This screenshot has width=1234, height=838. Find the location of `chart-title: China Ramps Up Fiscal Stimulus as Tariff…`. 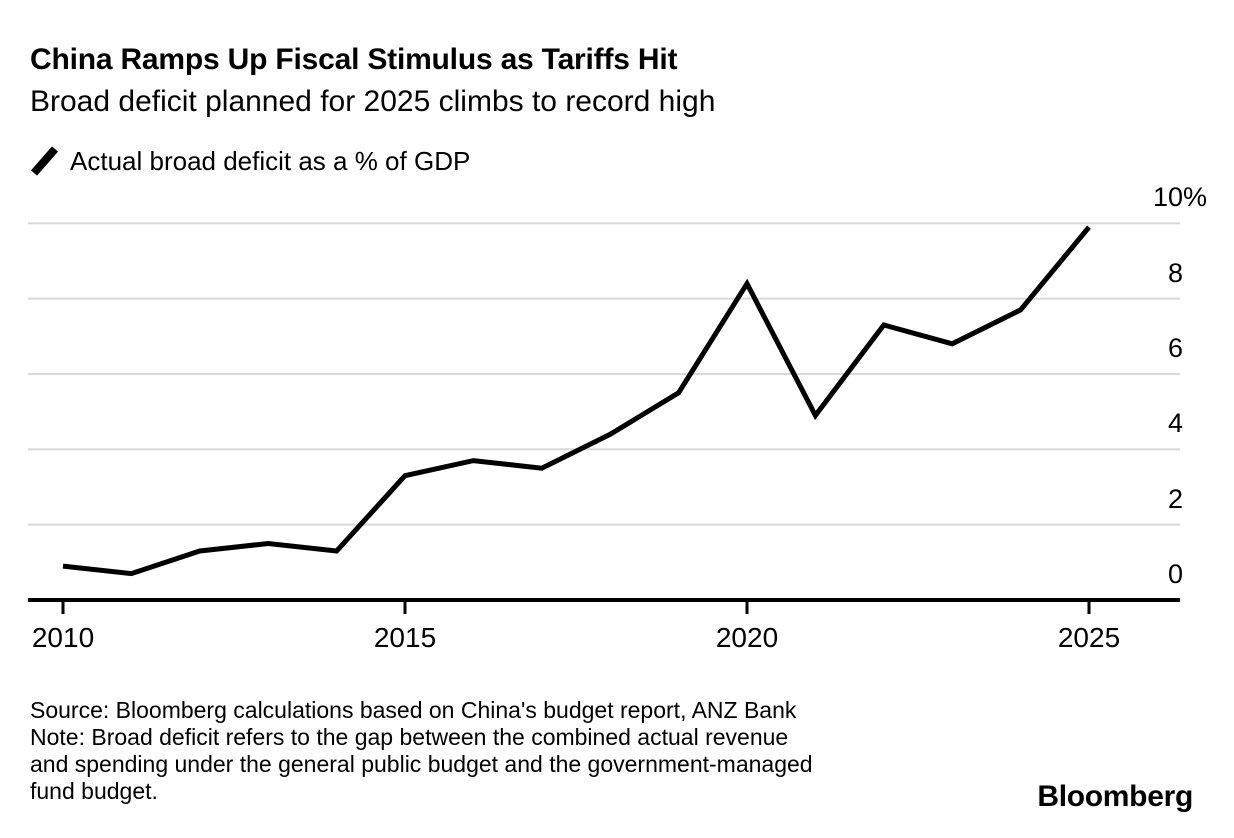

chart-title: China Ramps Up Fiscal Stimulus as Tariff… is located at coordinates (354, 59).